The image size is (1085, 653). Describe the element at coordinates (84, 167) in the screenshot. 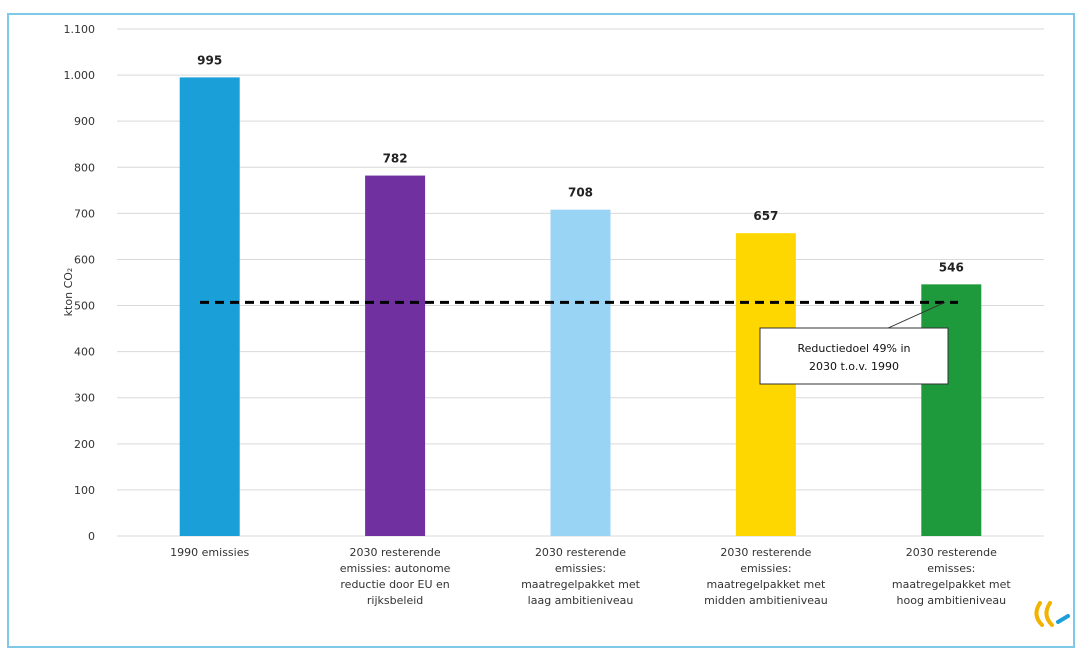

I see `y-tick-label: 800` at that location.